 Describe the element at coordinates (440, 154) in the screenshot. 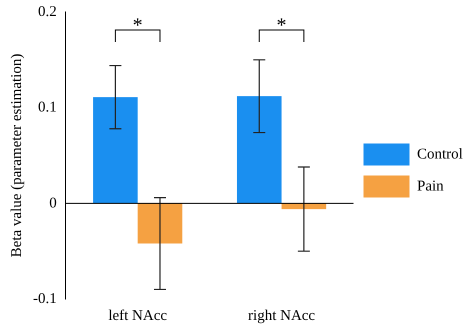

I see `legend-label: Control` at that location.